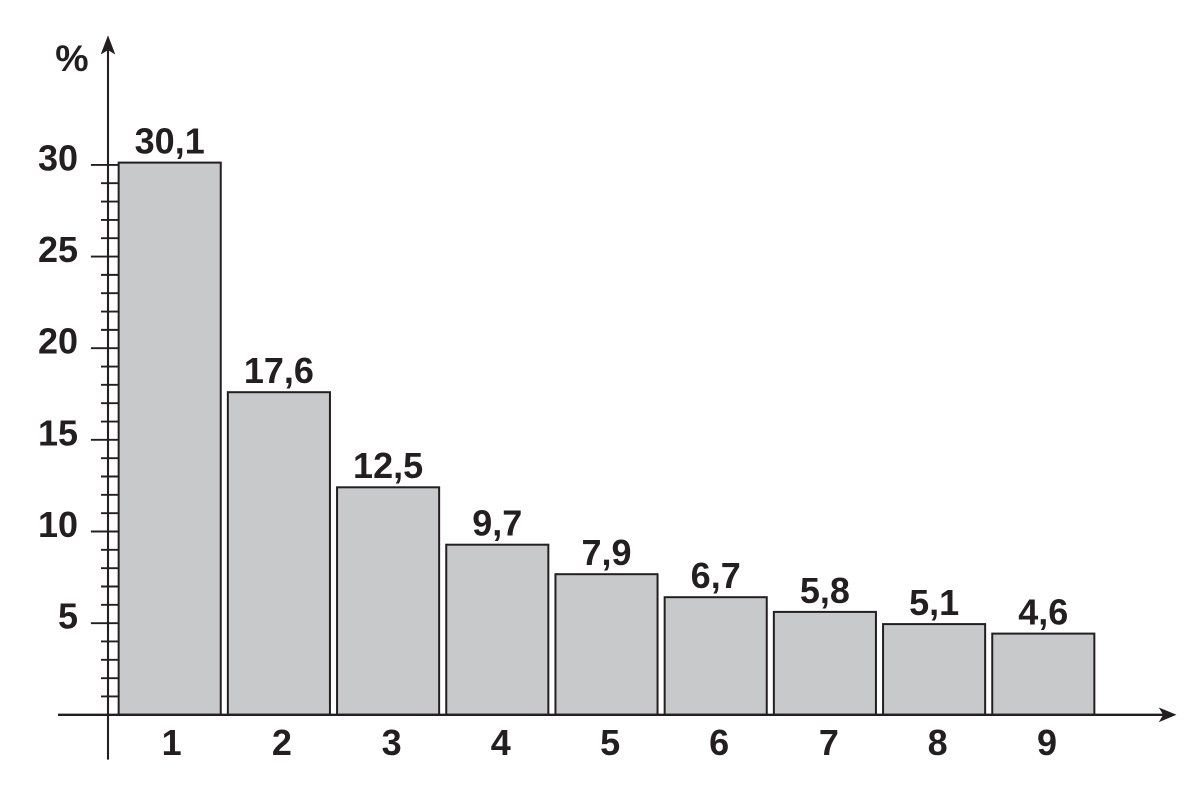 Image resolution: width=1190 pixels, height=797 pixels. What do you see at coordinates (58, 341) in the screenshot?
I see `svg-text: 20` at bounding box center [58, 341].